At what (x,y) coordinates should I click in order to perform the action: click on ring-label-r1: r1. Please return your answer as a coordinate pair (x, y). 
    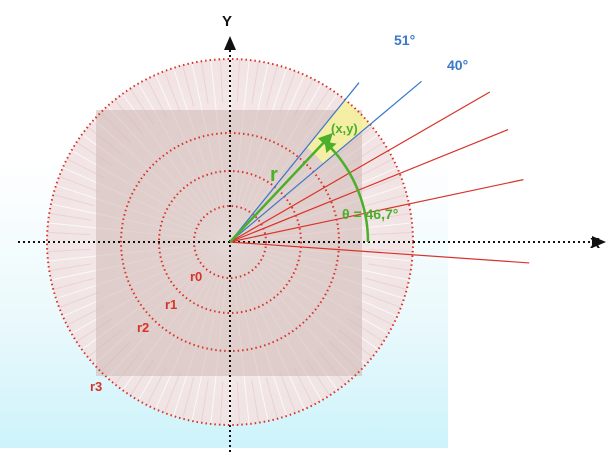
    Looking at the image, I should click on (171, 304).